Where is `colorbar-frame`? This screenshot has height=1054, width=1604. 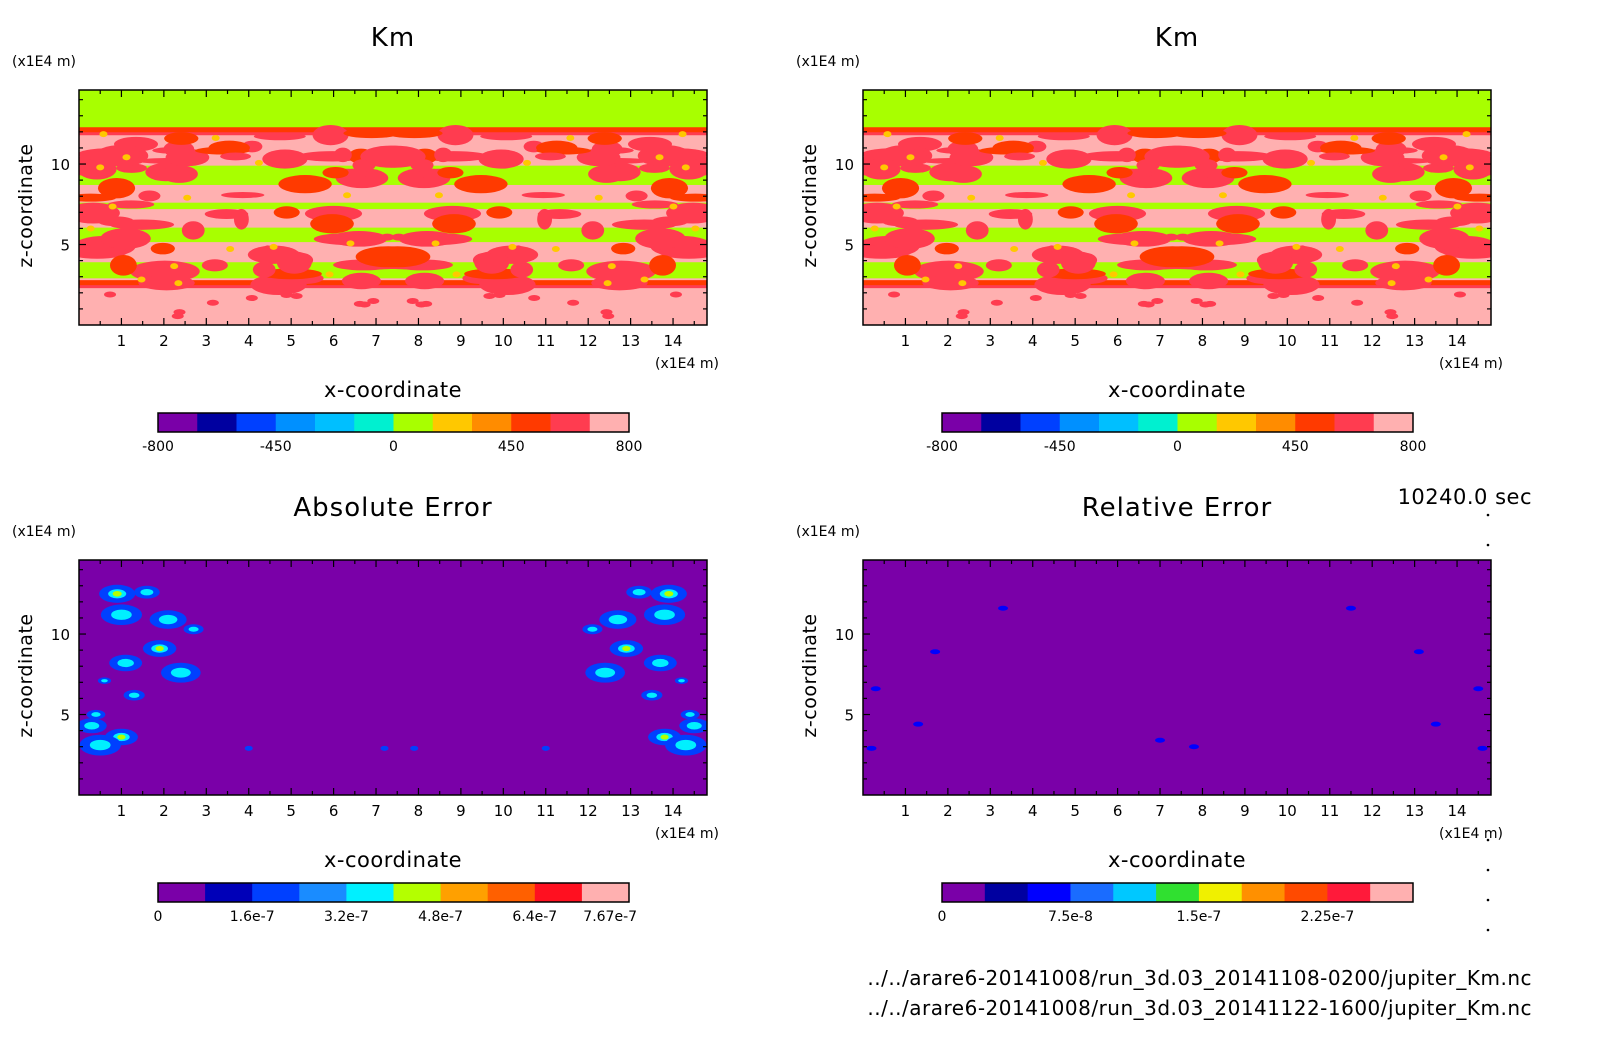
colorbar-frame is located at coordinates (393, 892).